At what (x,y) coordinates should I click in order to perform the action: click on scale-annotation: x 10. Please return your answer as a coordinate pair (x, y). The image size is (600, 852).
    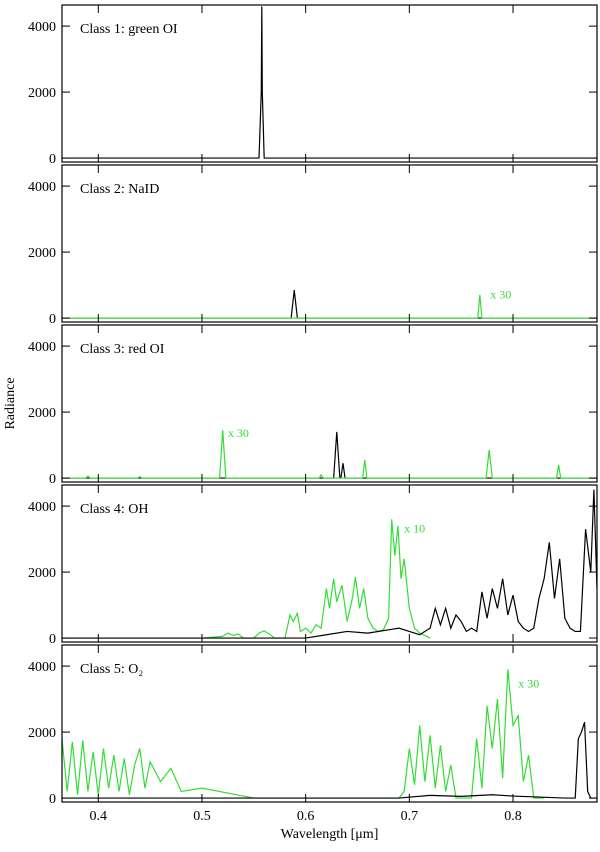
    Looking at the image, I should click on (414, 528).